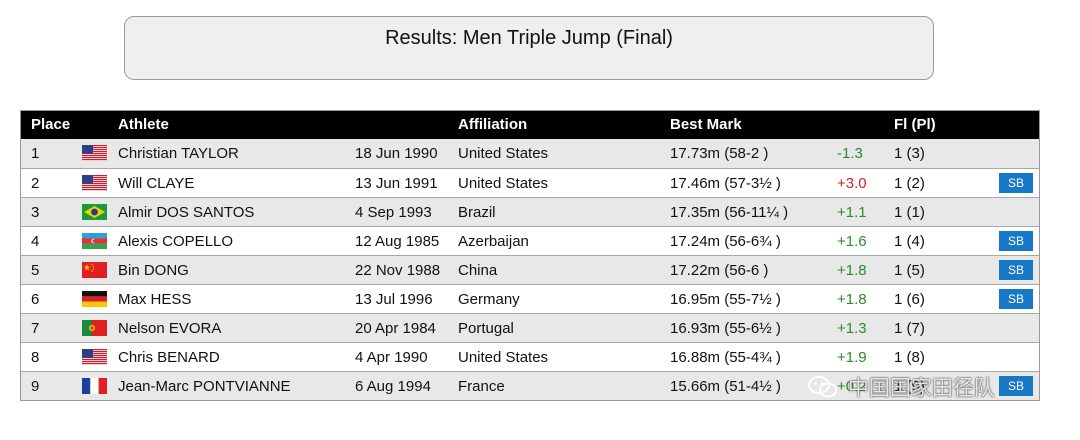  Describe the element at coordinates (395, 328) in the screenshot. I see `birth-date: 20 Apr 1984` at that location.